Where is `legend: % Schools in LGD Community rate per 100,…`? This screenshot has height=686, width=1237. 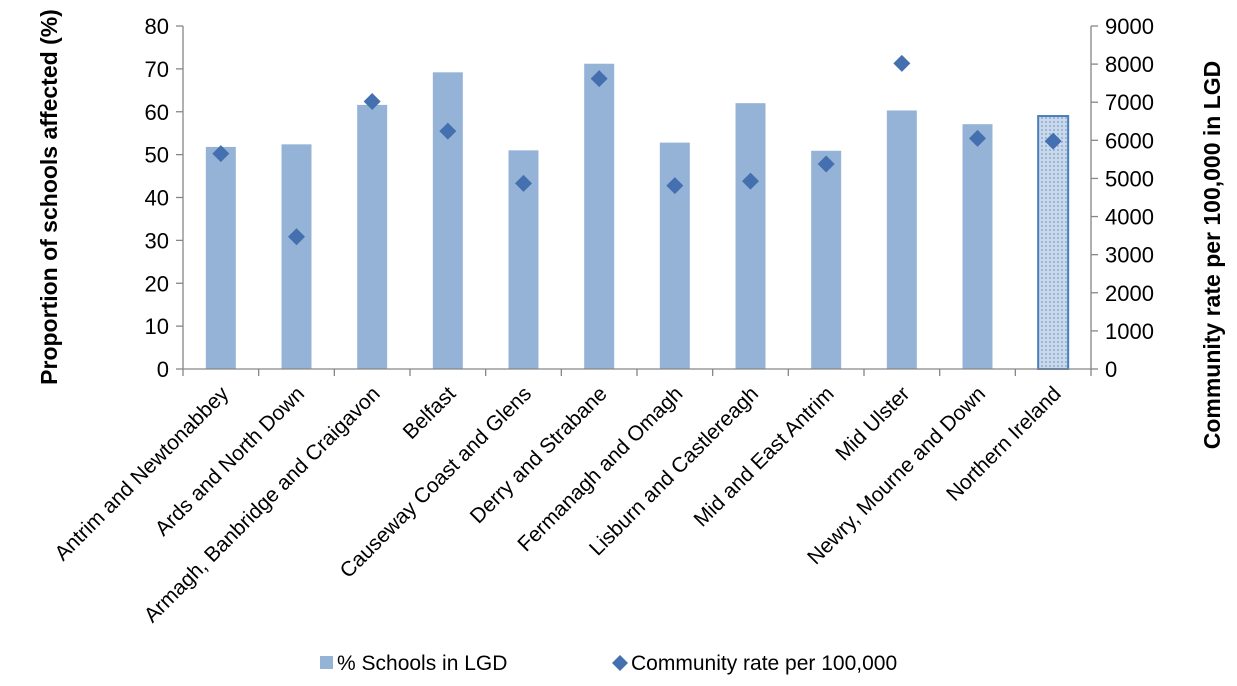 legend: % Schools in LGD Community rate per 100,… is located at coordinates (608, 663).